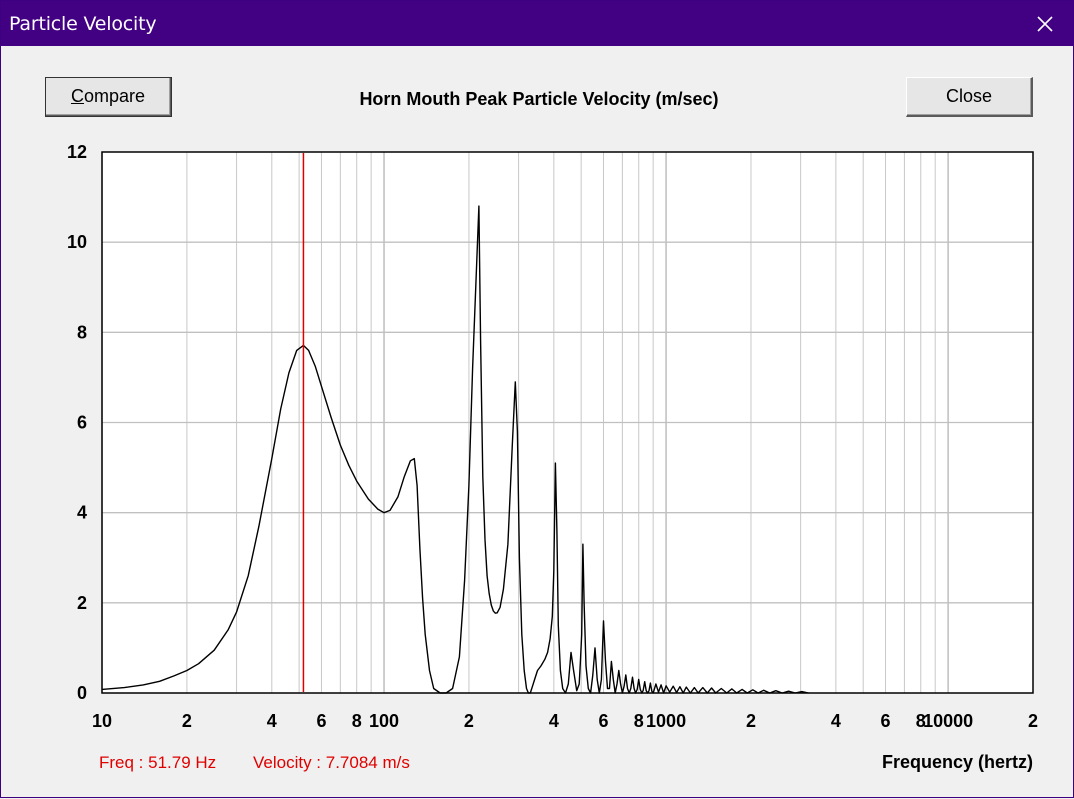  What do you see at coordinates (957, 762) in the screenshot?
I see `x-axis-label: Frequency (hertz)` at bounding box center [957, 762].